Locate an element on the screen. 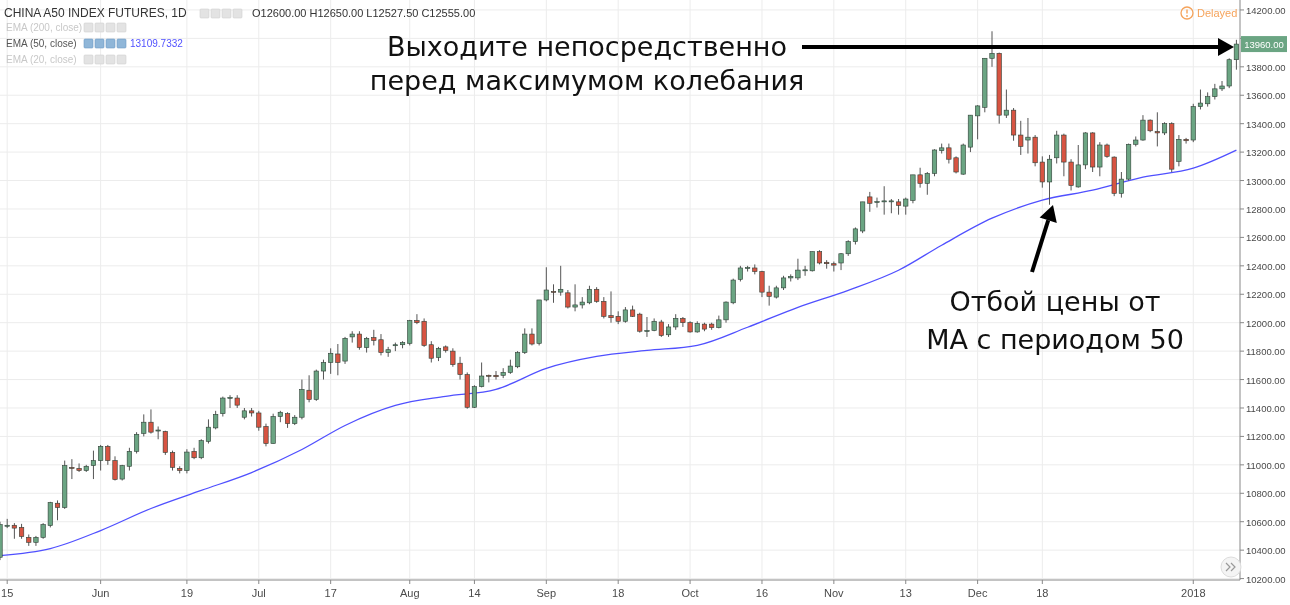 The height and width of the screenshot is (605, 1290). y-tick-label: 12800.00 is located at coordinates (1266, 209).